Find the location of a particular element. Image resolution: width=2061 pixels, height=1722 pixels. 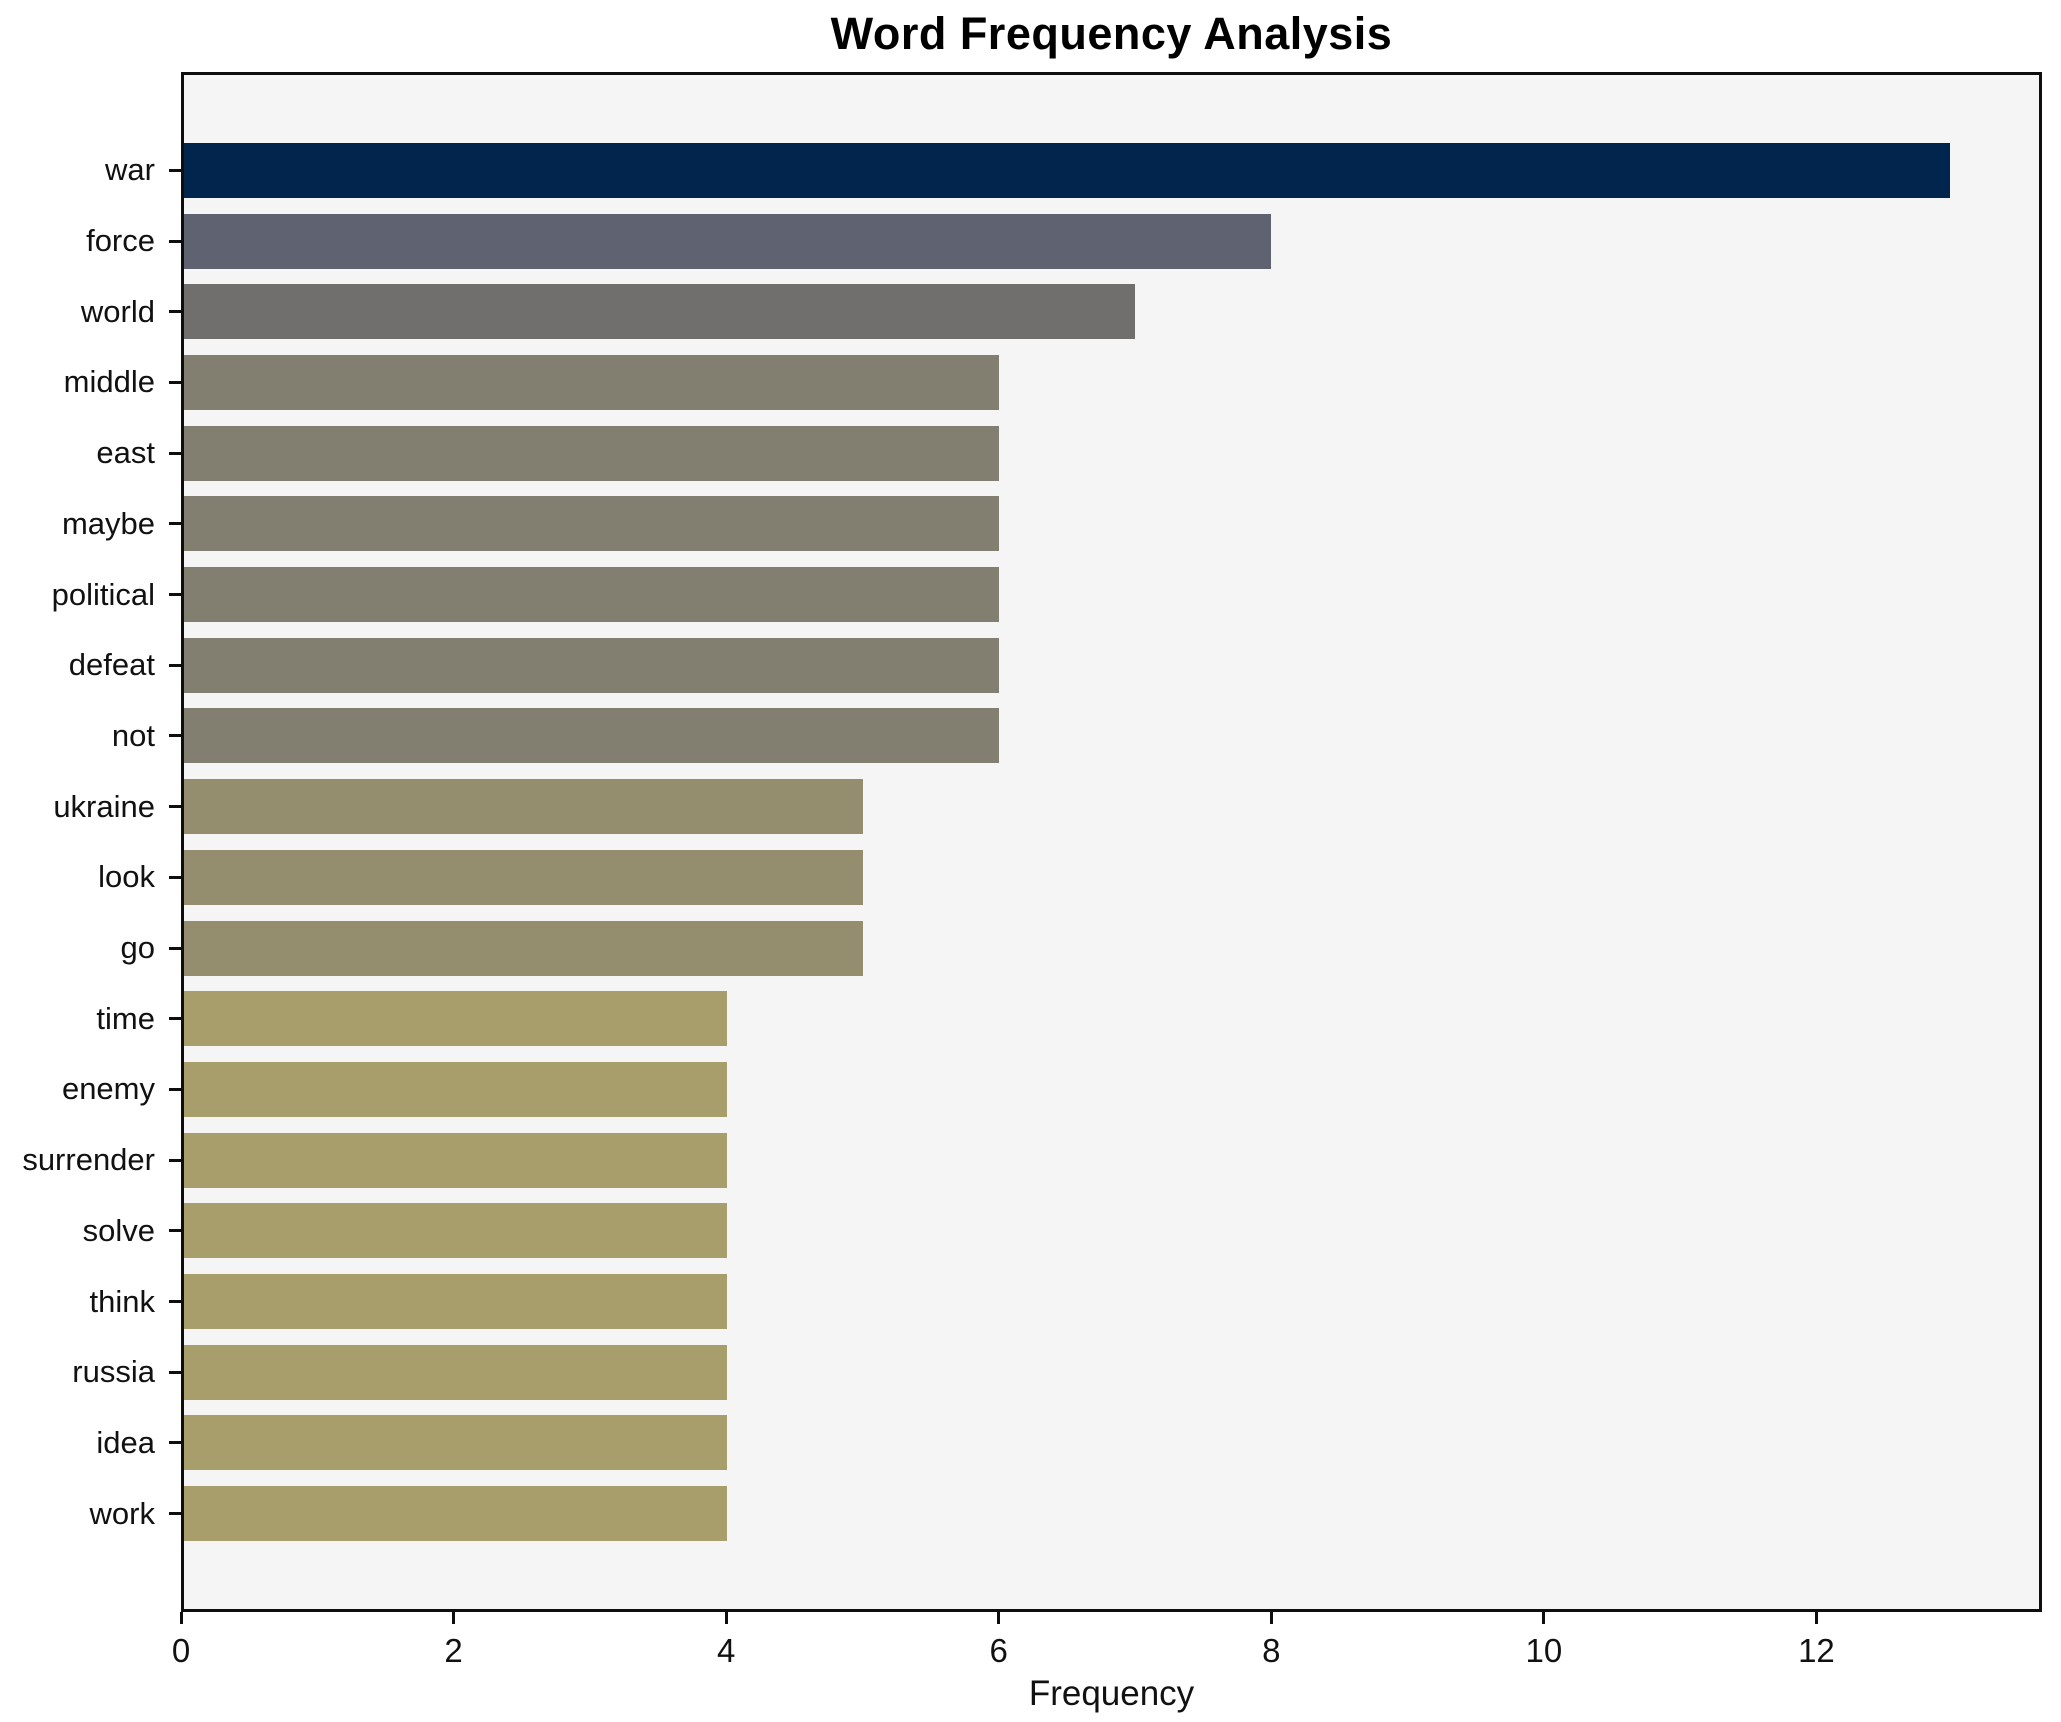

y-tick-label-defeat: defeat is located at coordinates (111, 665).